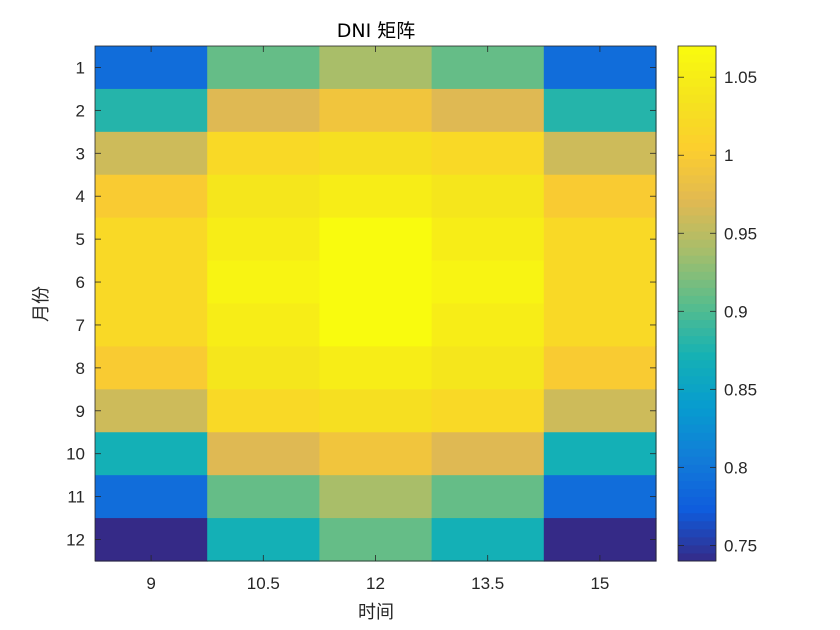 This screenshot has height=630, width=840. I want to click on y-tick-label: 11, so click(76, 497).